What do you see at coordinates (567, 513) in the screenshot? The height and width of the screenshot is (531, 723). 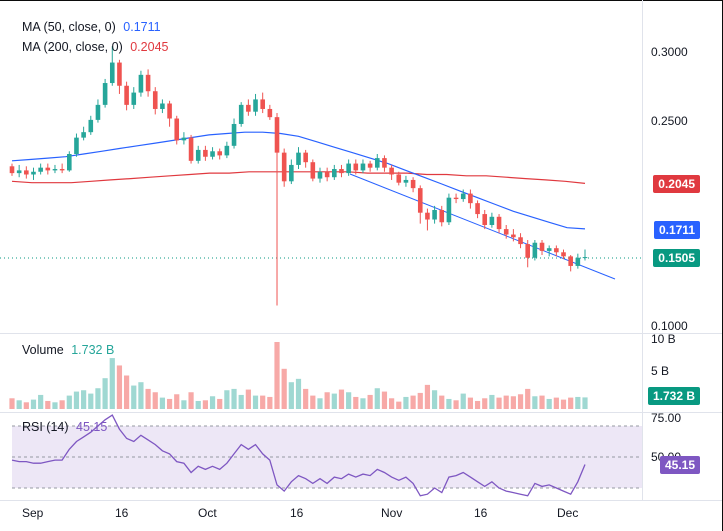 I see `time-tick-label: Dec` at bounding box center [567, 513].